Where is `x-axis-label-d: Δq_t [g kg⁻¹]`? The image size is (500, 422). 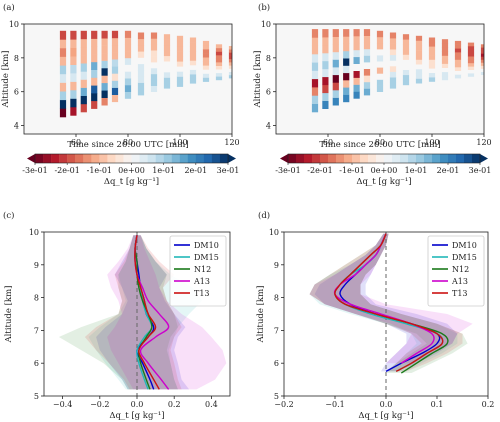 x-axis-label-d: Δq_t [g kg⁻¹] is located at coordinates (385, 416).